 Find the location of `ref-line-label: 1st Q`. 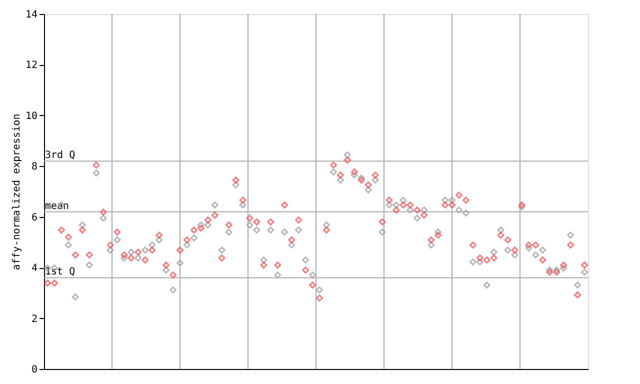

ref-line-label: 1st Q is located at coordinates (60, 272).